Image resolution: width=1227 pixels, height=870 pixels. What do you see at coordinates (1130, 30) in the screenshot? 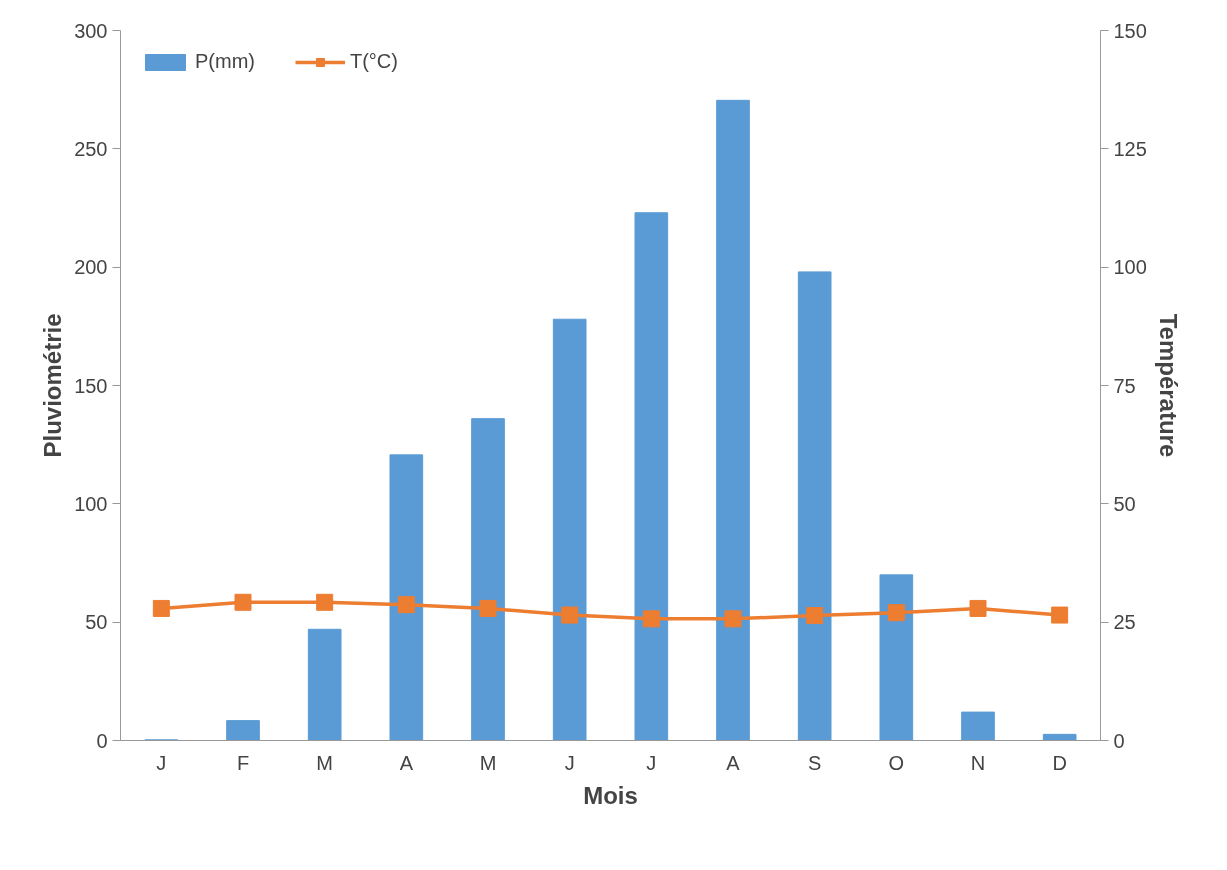
I see `y2-tick-label: 150` at bounding box center [1130, 30].